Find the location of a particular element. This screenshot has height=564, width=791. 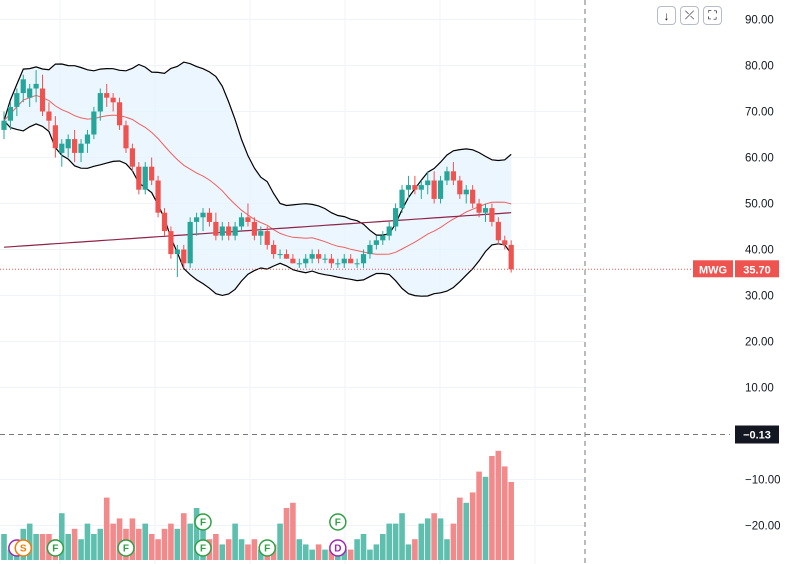

oscillator-value-badge is located at coordinates (757, 434).